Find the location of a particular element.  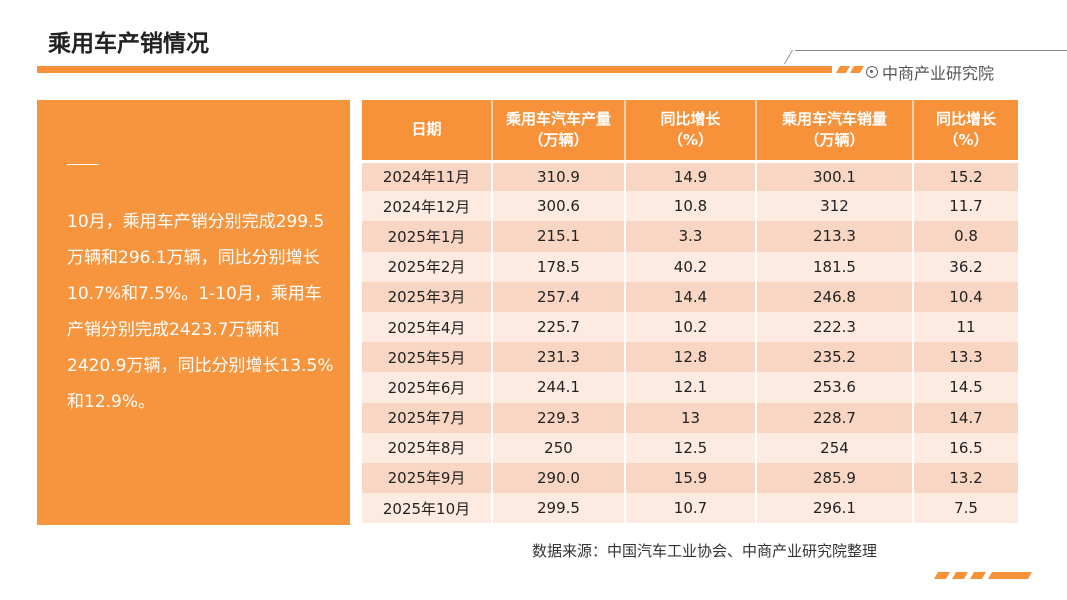

column-header-production: 乘用车汽车产量（万辆） is located at coordinates (559, 131).